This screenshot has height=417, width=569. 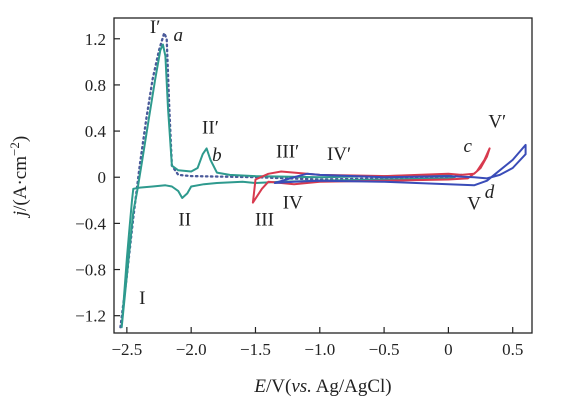 I want to click on y-axis-ticks: 1.2 0.8 0.4 0 −0.4 −0.8 −1.2, so click(x=97, y=178).